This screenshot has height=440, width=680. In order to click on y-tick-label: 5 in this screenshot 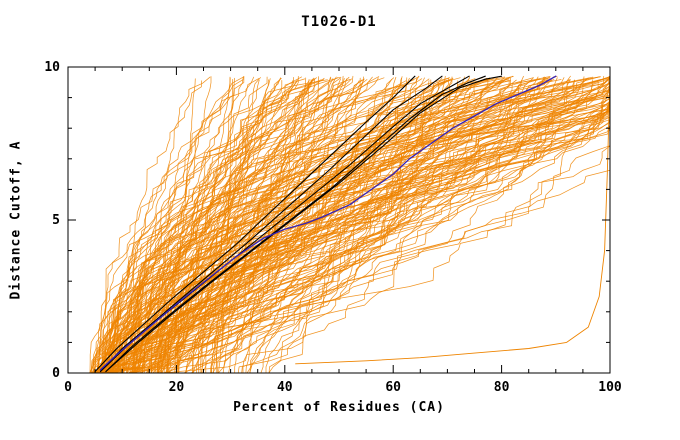, I will do `click(56, 220)`.